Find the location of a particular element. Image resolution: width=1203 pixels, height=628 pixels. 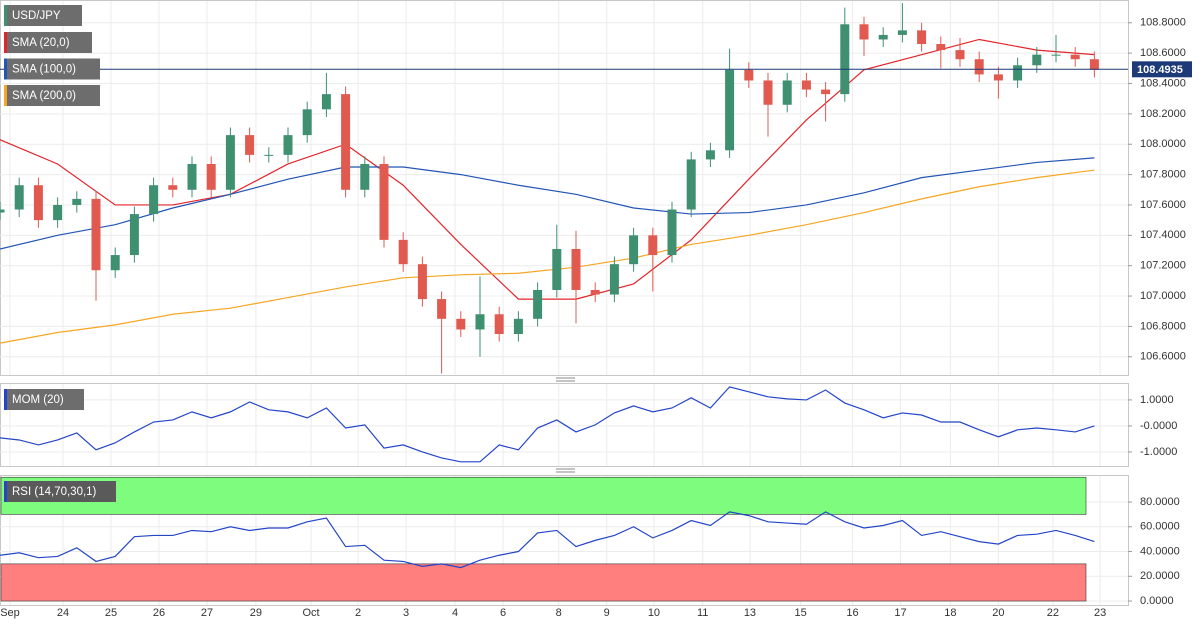

x-tick-label: Oct is located at coordinates (310, 613).